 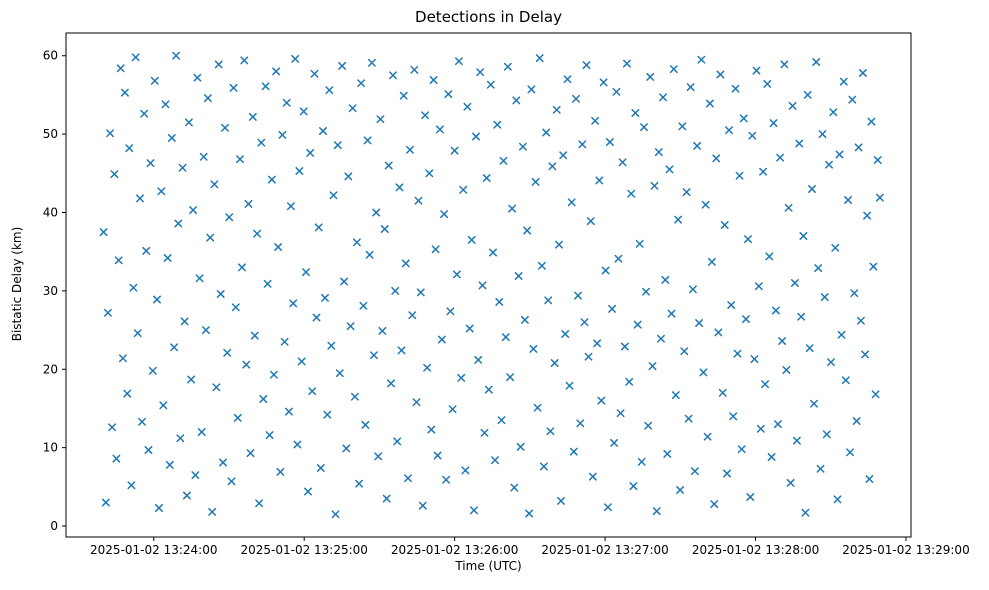 What do you see at coordinates (50, 212) in the screenshot?
I see `y-tick-label: 40` at bounding box center [50, 212].